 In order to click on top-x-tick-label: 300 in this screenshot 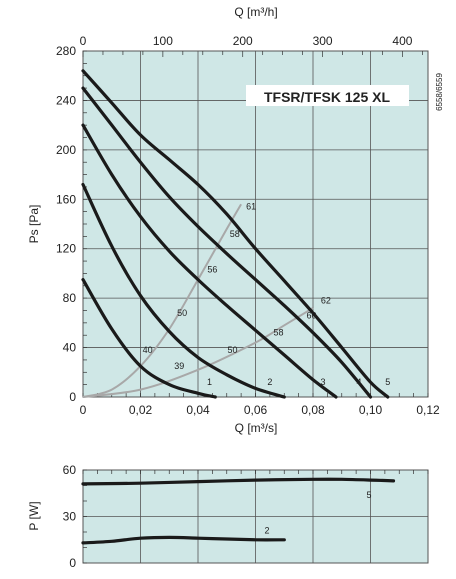, I will do `click(323, 41)`.